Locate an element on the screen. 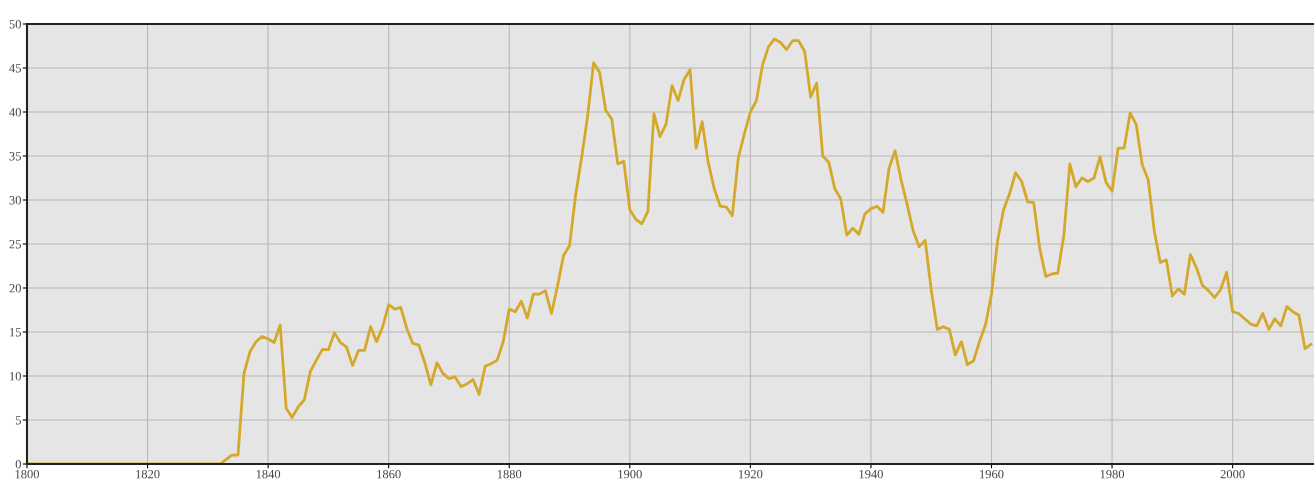  x-tick-label: 1880 is located at coordinates (509, 474).